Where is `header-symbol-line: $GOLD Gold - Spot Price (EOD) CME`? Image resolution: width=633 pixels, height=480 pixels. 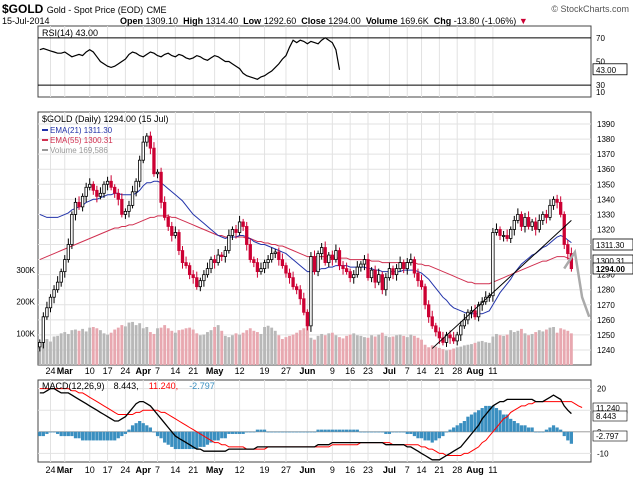 header-symbol-line: $GOLD Gold - Spot Price (EOD) CME is located at coordinates (84, 9).